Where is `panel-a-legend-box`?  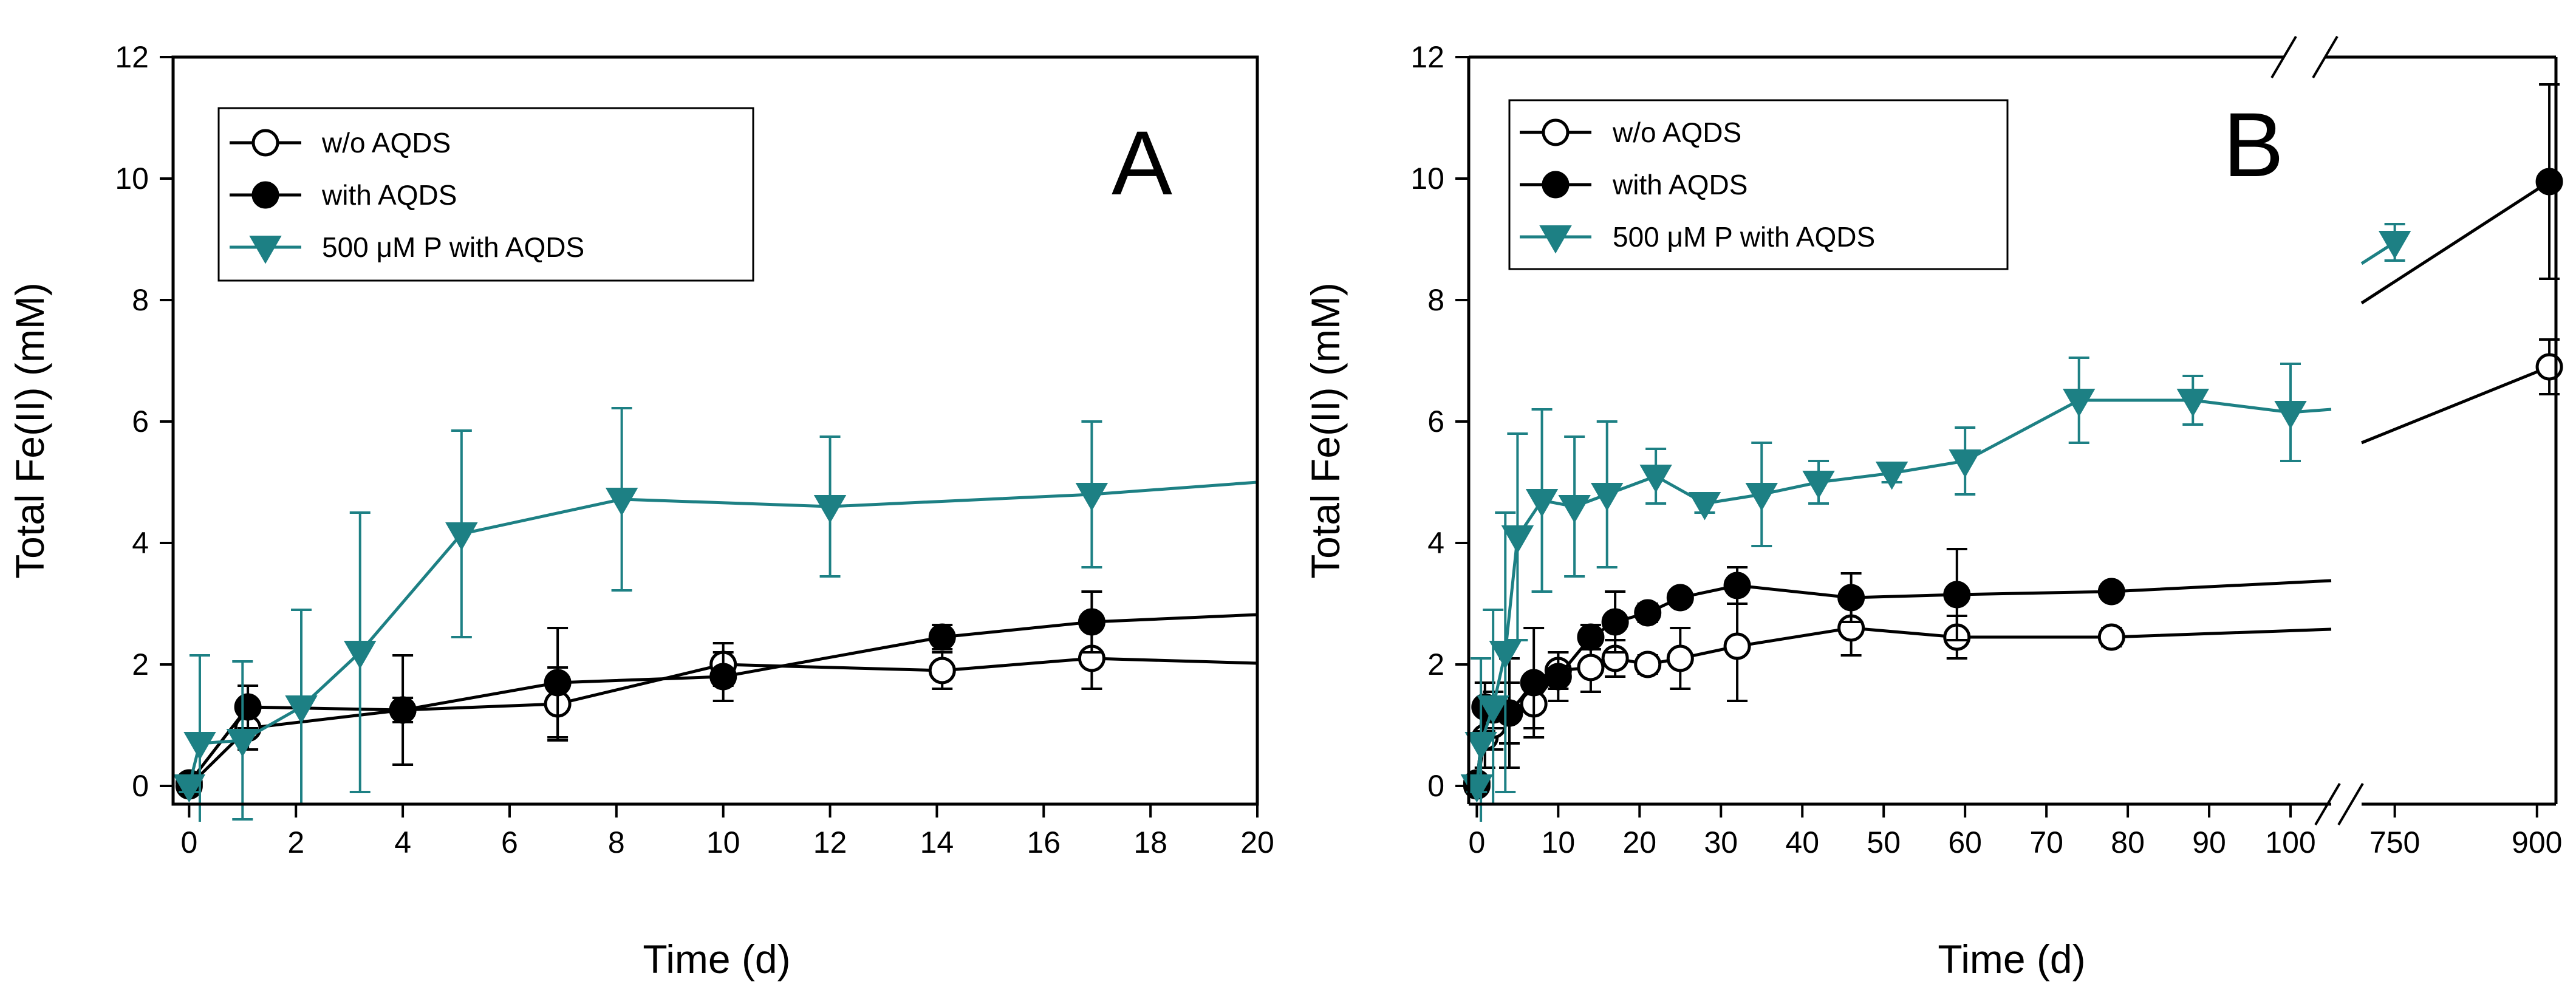
panel-a-legend-box is located at coordinates (485, 194).